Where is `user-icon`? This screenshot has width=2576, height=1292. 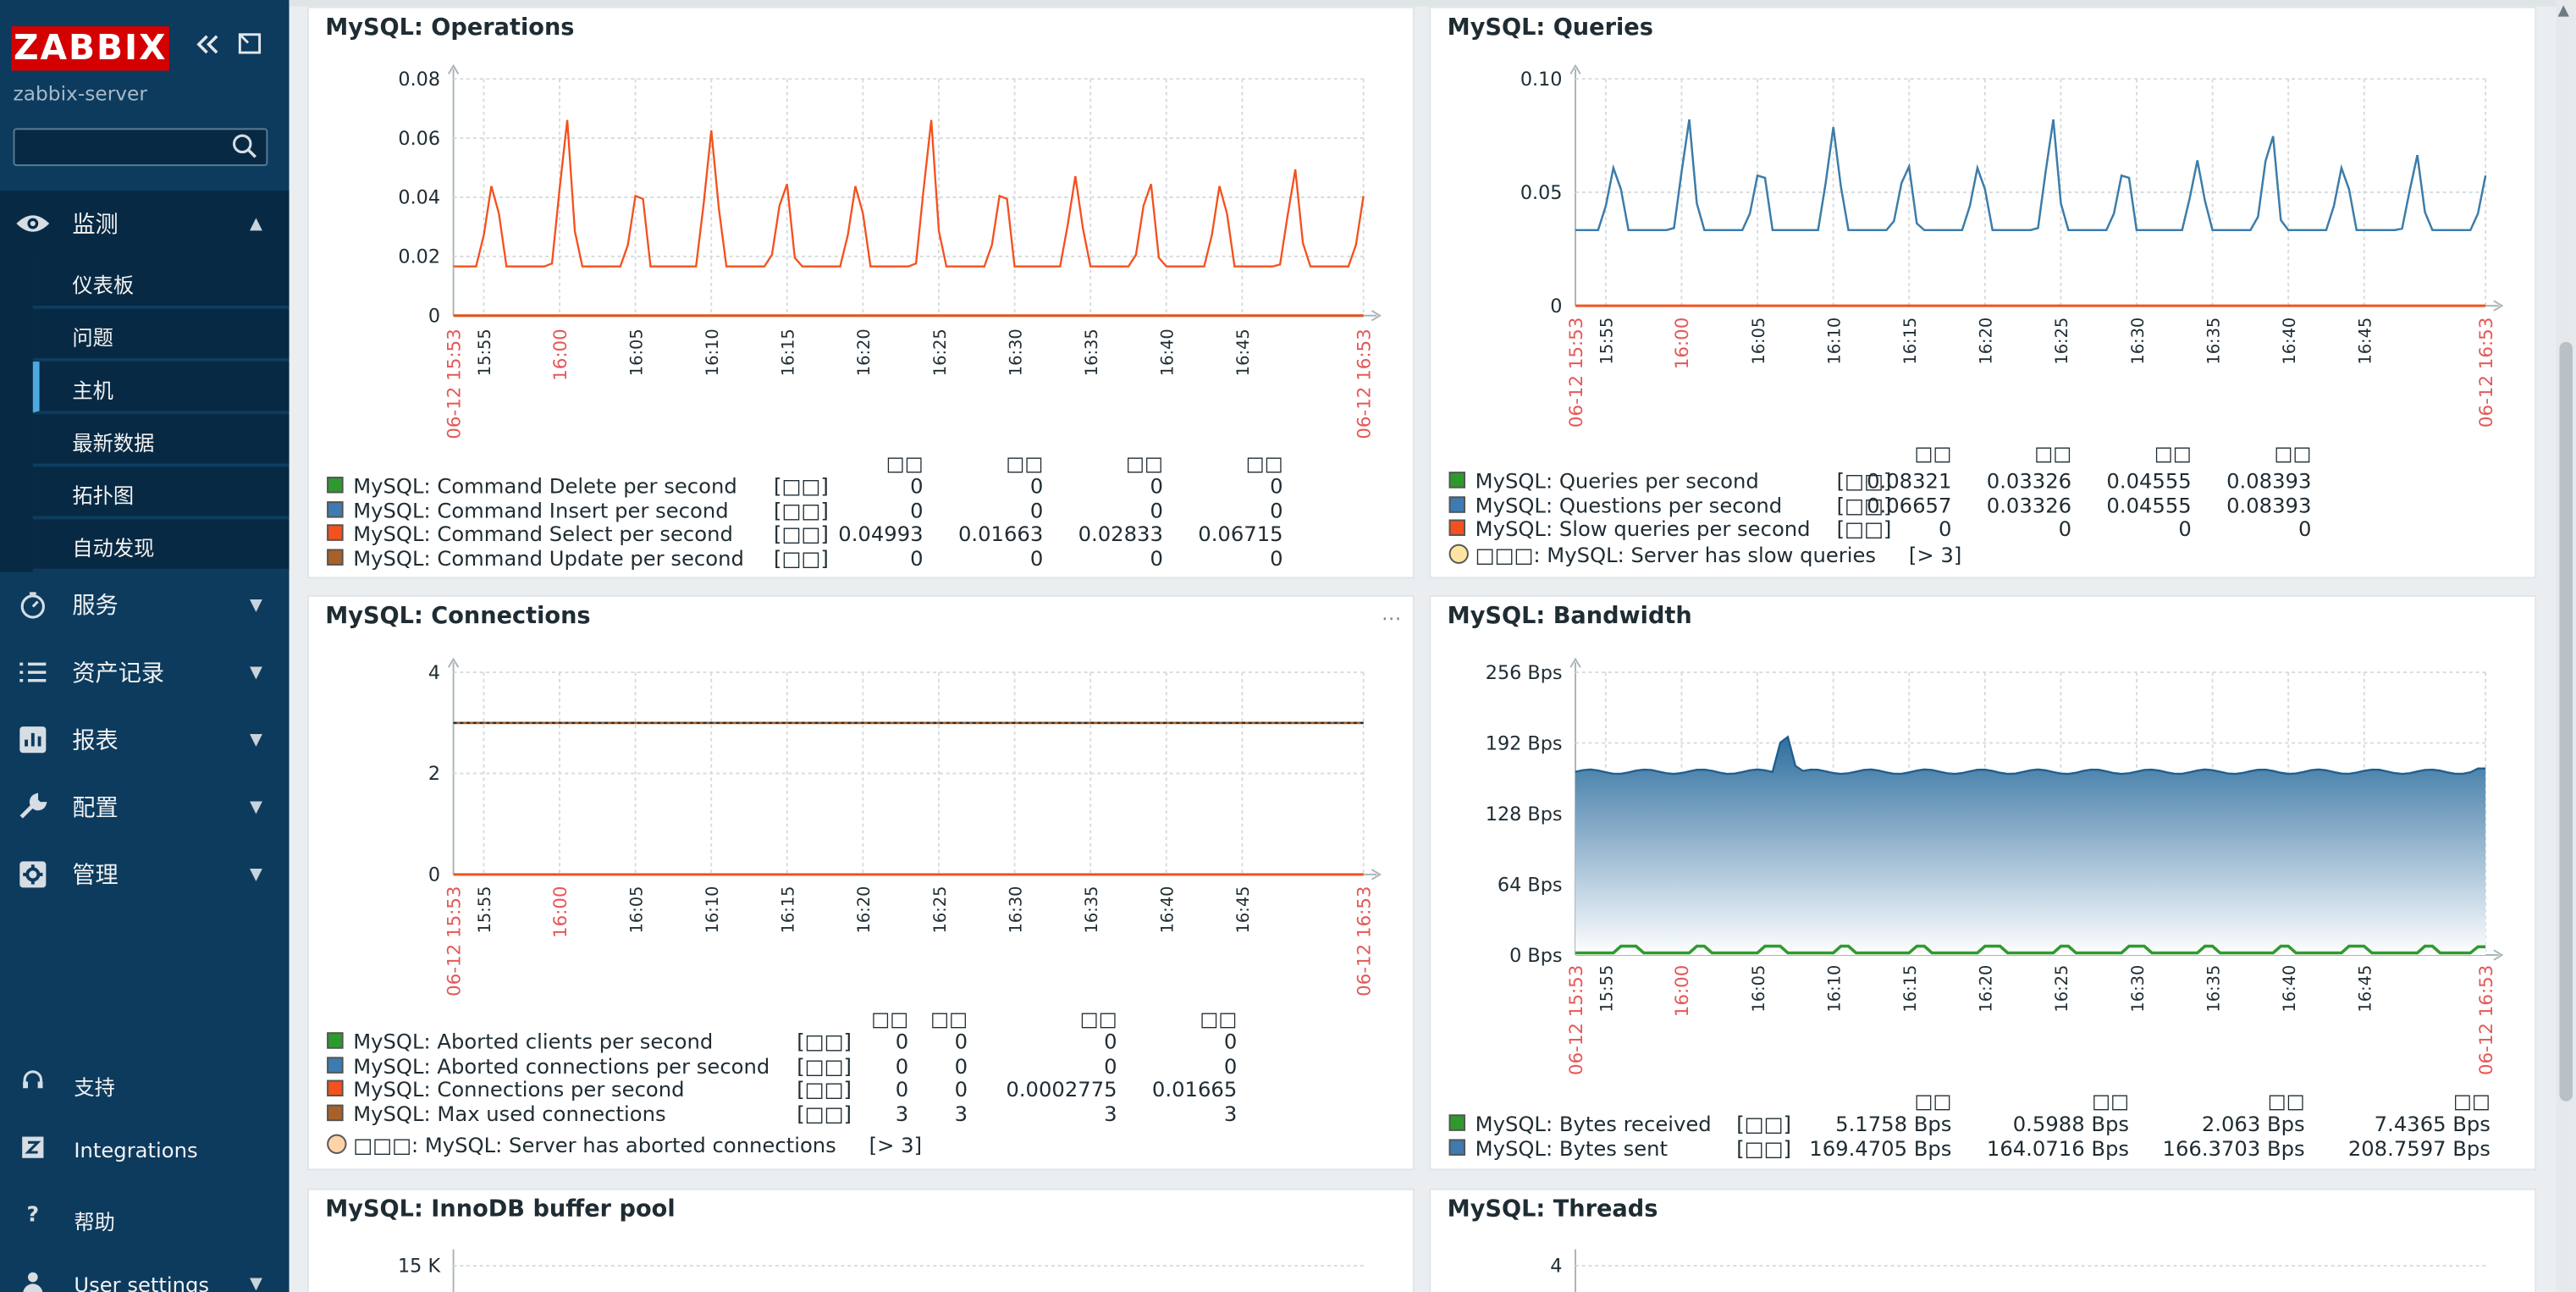
user-icon is located at coordinates (32, 1281).